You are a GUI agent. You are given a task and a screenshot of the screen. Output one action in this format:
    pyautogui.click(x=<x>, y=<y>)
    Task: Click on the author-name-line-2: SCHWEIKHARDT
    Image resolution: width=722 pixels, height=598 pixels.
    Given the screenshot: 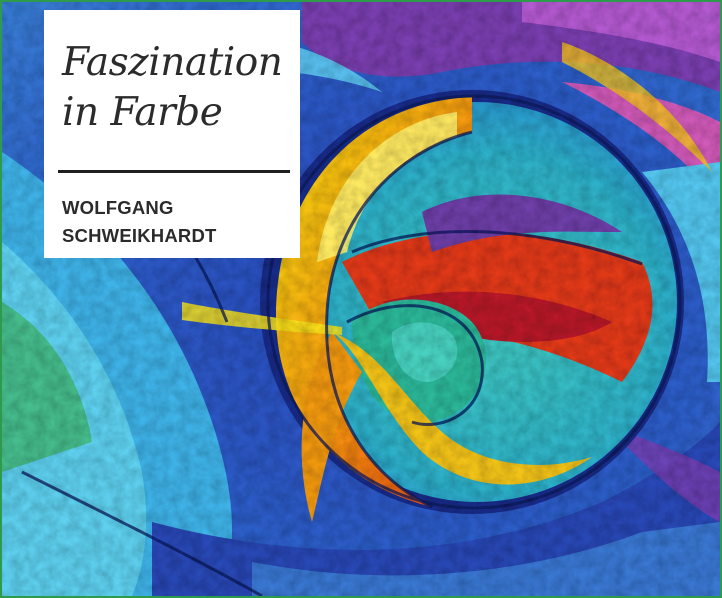 What is the action you would take?
    pyautogui.click(x=139, y=235)
    